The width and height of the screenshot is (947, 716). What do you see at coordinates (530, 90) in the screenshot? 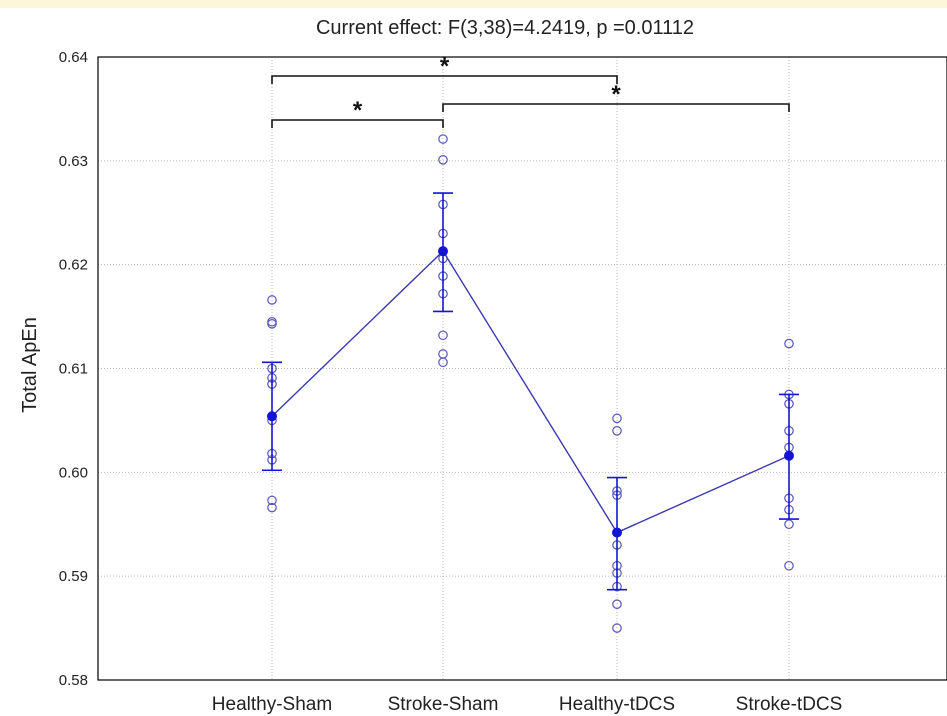
I see `significance-brackets: * * *` at bounding box center [530, 90].